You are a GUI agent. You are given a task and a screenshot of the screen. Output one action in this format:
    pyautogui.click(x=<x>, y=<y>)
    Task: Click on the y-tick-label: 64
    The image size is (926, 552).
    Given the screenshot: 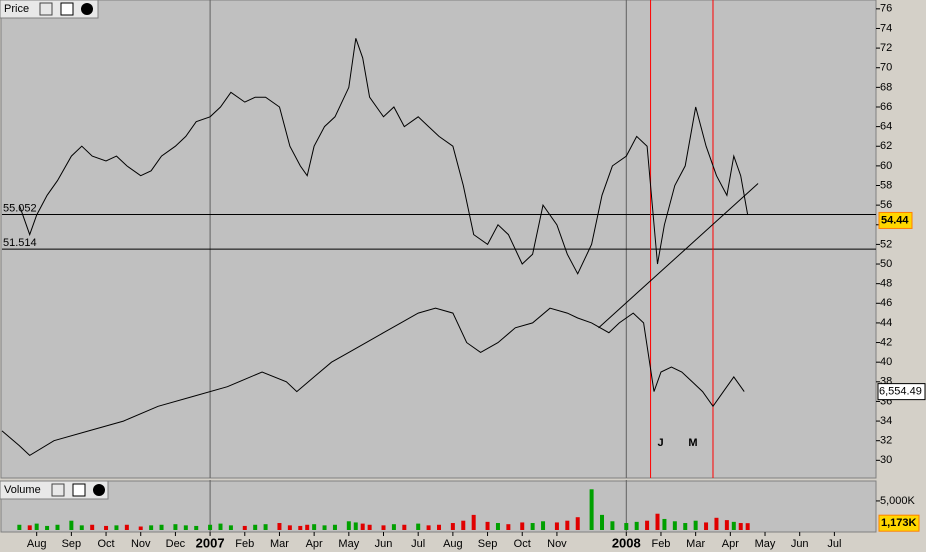 What is the action you would take?
    pyautogui.click(x=886, y=127)
    